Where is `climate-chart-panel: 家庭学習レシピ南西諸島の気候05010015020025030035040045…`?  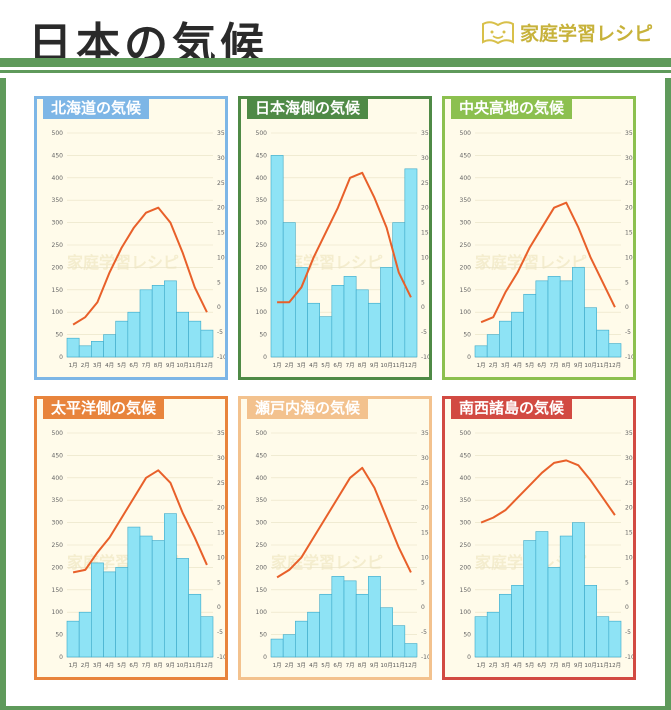
climate-chart-panel: 家庭学習レシピ南西諸島の気候05010015020025030035040045… is located at coordinates (539, 538).